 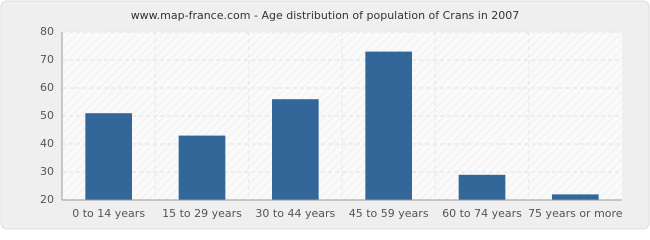 I want to click on y-tick-label: 40, so click(x=47, y=143).